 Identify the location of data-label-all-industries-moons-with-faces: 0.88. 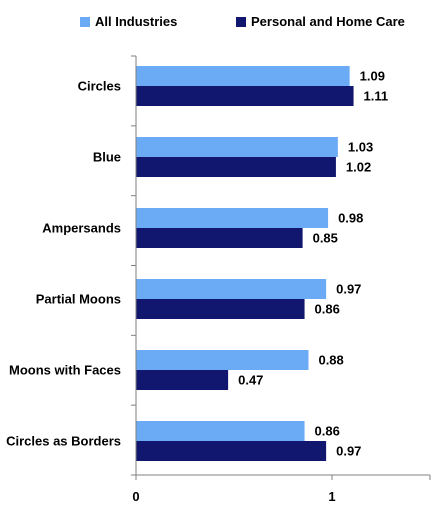
(330, 360).